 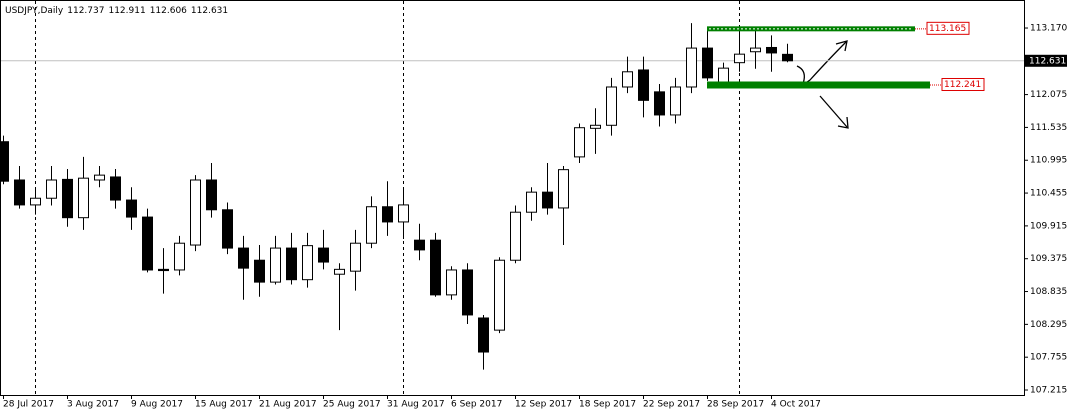 I want to click on x-tick-label: 15 Aug 2017, so click(x=224, y=405).